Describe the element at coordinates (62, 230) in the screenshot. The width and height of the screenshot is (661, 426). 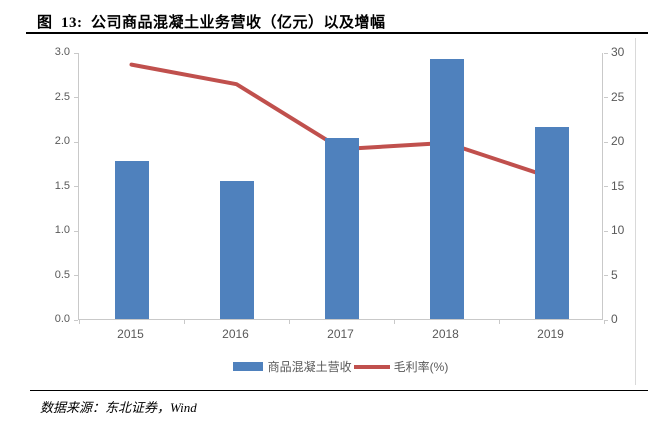
I see `left-axis-tick-1.0: 1.0` at that location.